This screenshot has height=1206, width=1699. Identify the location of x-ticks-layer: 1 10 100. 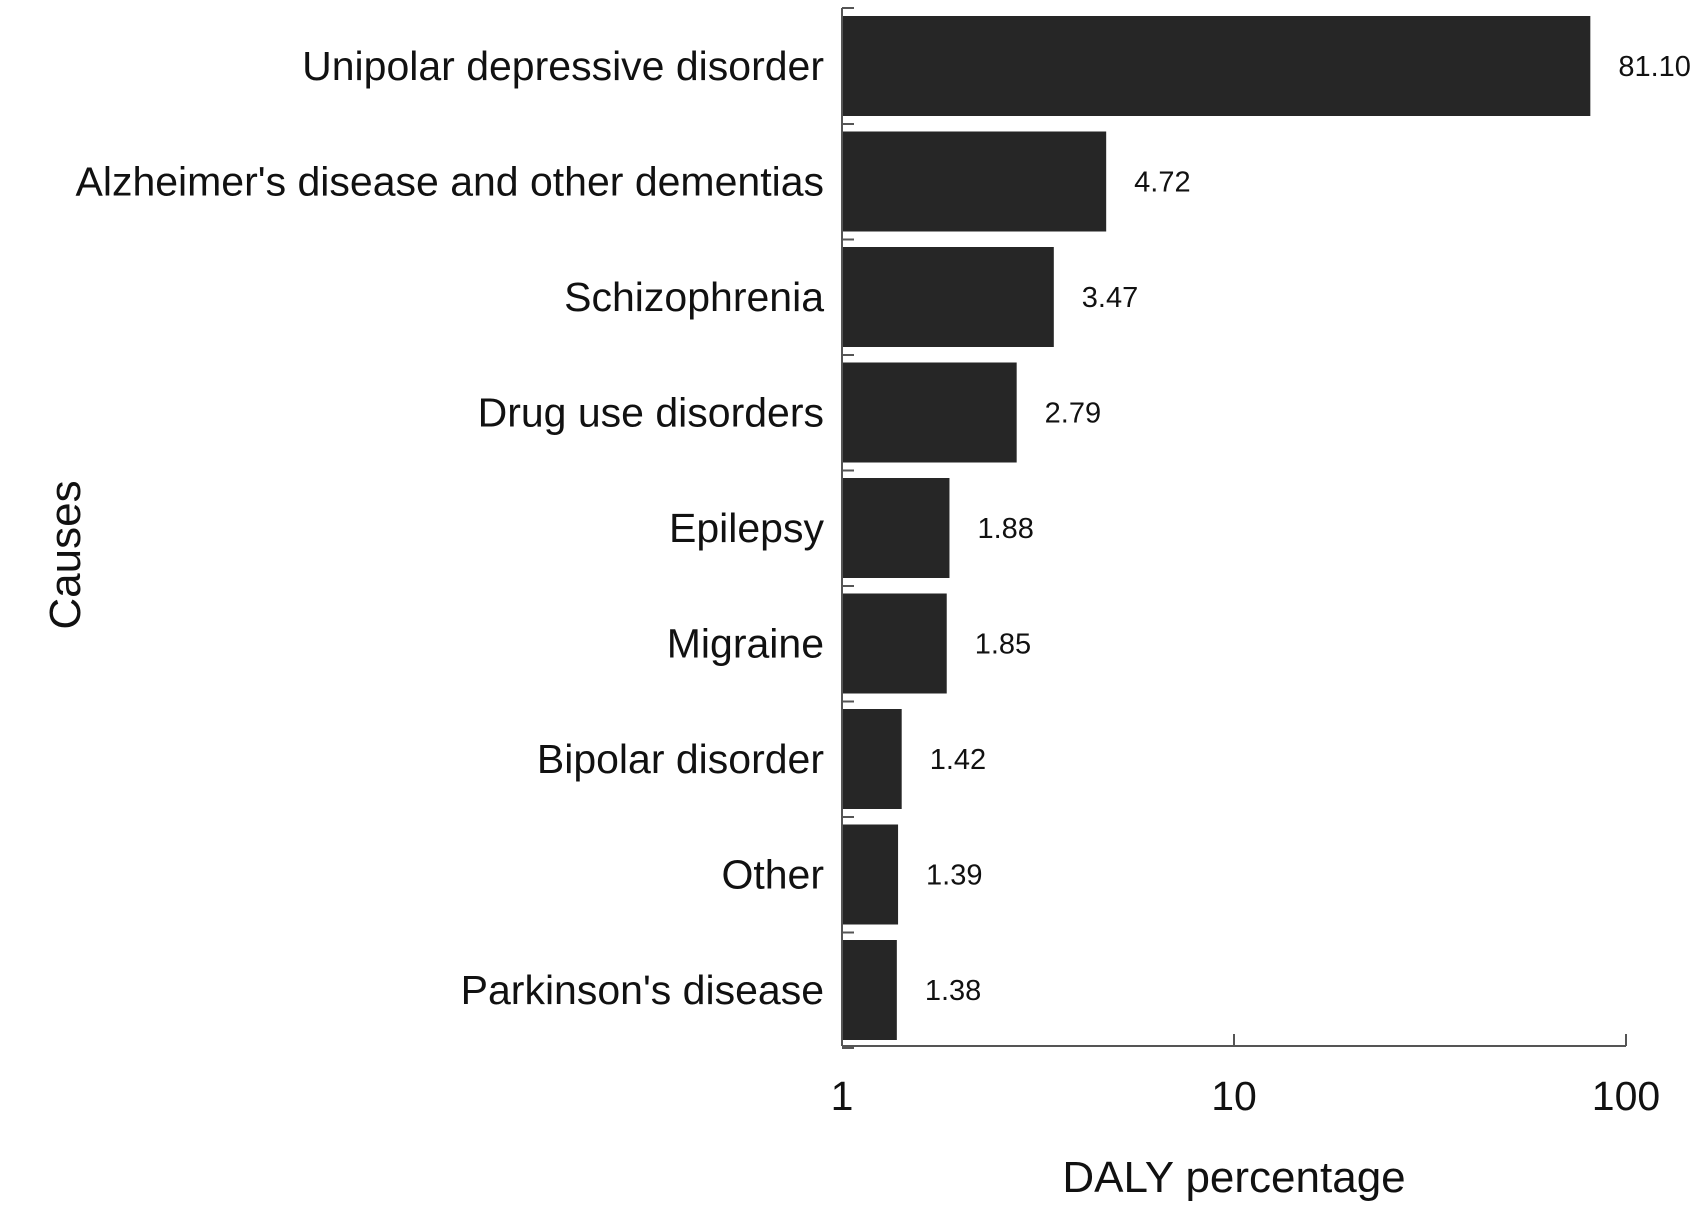
(1245, 1076).